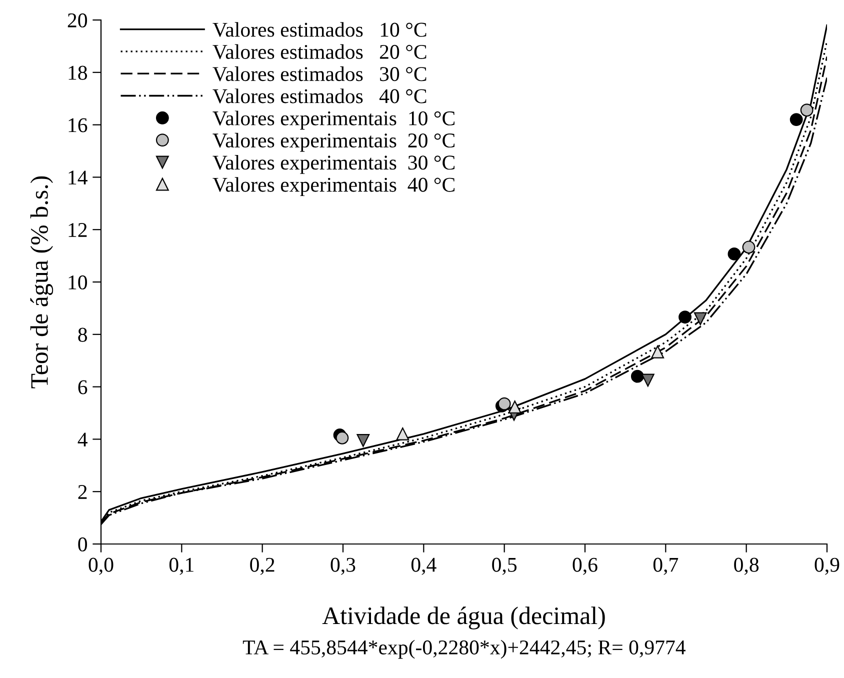  What do you see at coordinates (423, 566) in the screenshot?
I see `x-tick-label: 0,4` at bounding box center [423, 566].